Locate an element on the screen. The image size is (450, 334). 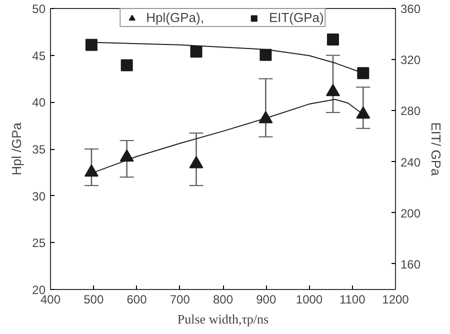
y2-tick-label: 360 is located at coordinates (410, 9).